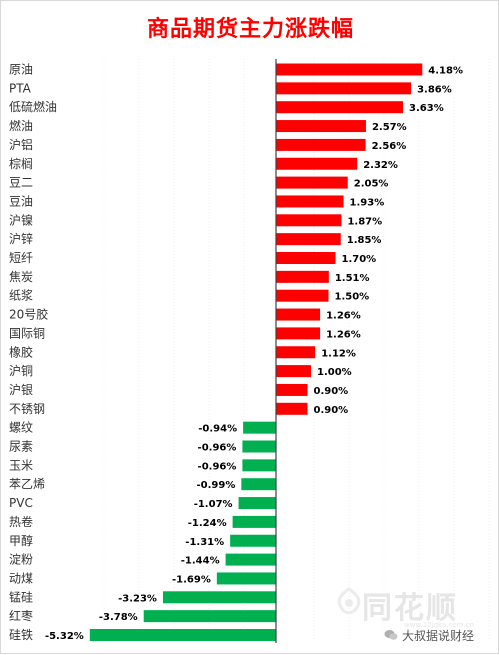 This screenshot has height=655, width=499. I want to click on category-label: 棕榈, so click(21, 163).